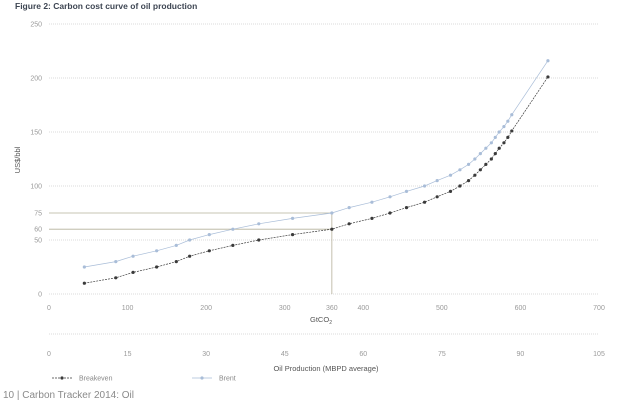 This screenshot has width=630, height=401. What do you see at coordinates (38, 241) in the screenshot?
I see `y-tick-label: 50` at bounding box center [38, 241].